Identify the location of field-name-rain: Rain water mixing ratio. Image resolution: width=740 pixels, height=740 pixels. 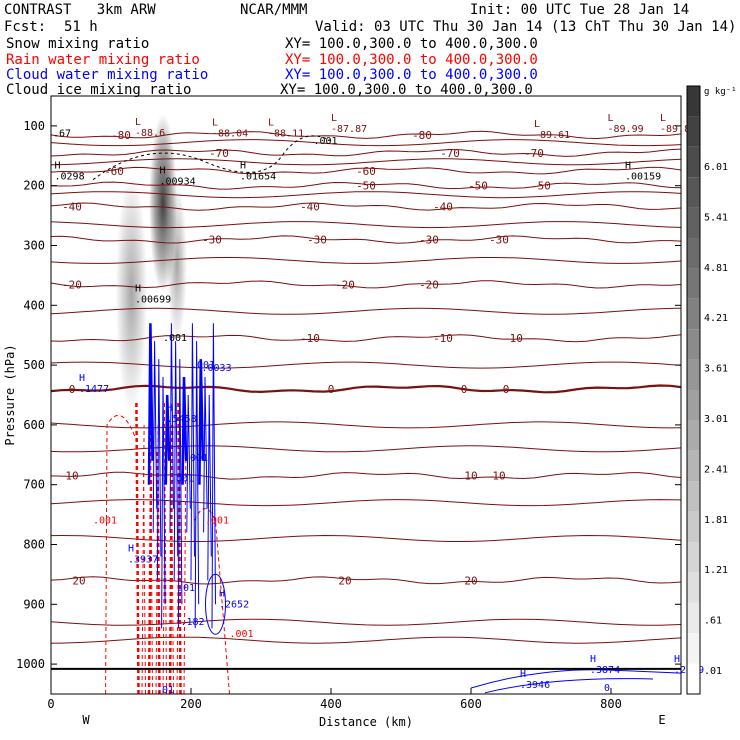
(103, 60).